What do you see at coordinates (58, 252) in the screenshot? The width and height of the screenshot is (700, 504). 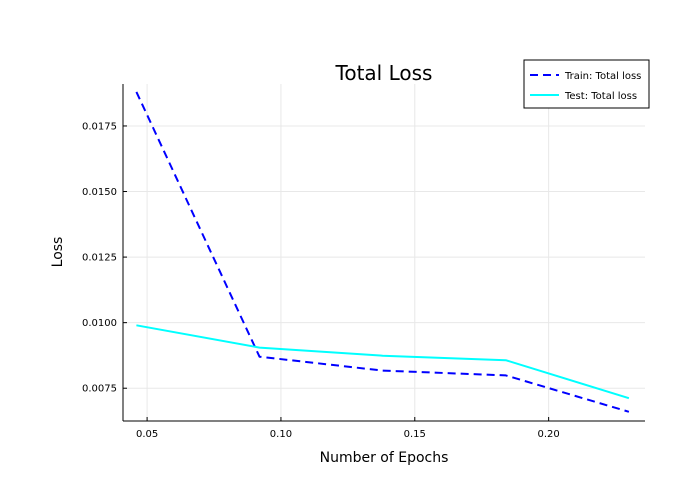 I see `y-axis-label: Loss` at bounding box center [58, 252].